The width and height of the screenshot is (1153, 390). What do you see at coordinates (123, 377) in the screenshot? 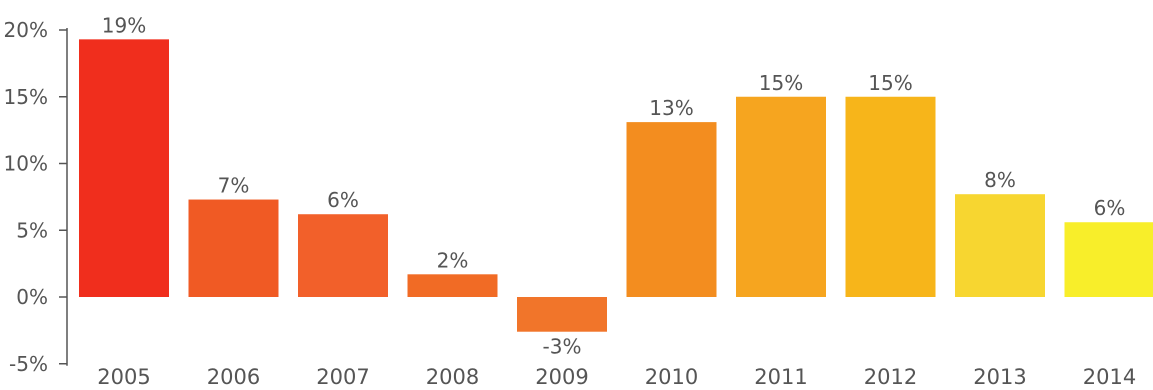
I see `category-label-2005: 2005` at bounding box center [123, 377].